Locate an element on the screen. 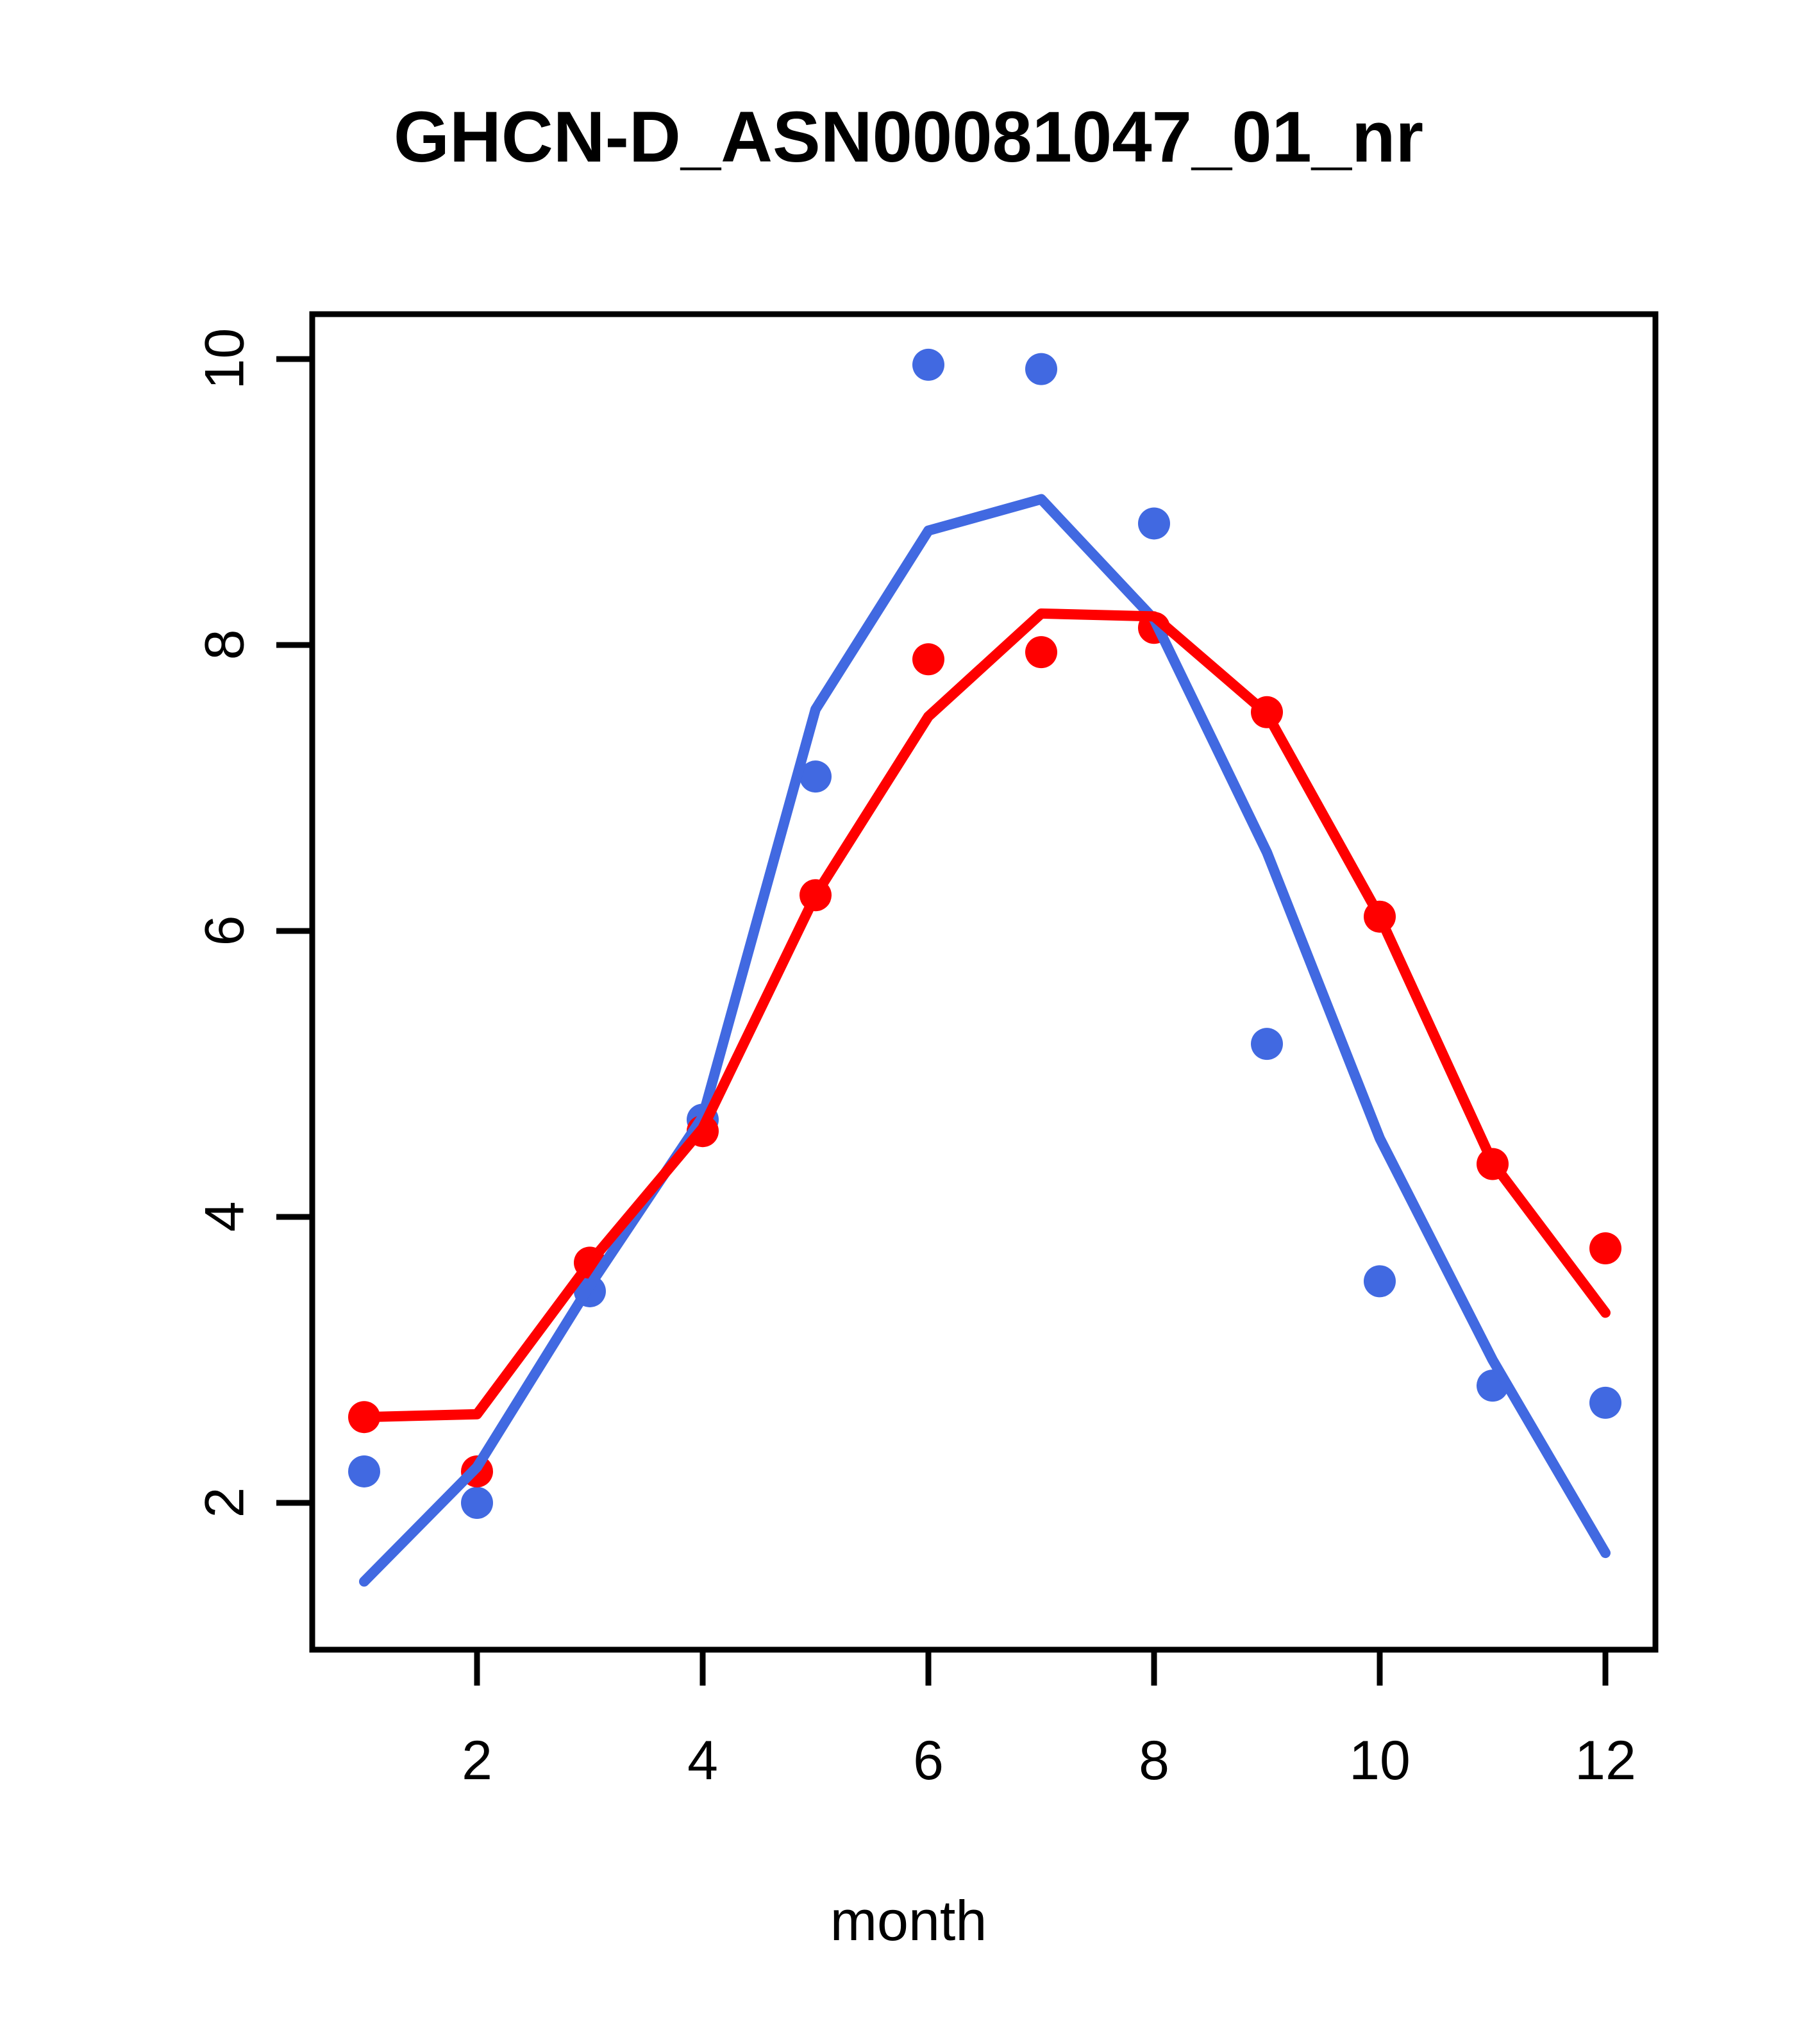  y-tick-label: 8 is located at coordinates (225, 644).